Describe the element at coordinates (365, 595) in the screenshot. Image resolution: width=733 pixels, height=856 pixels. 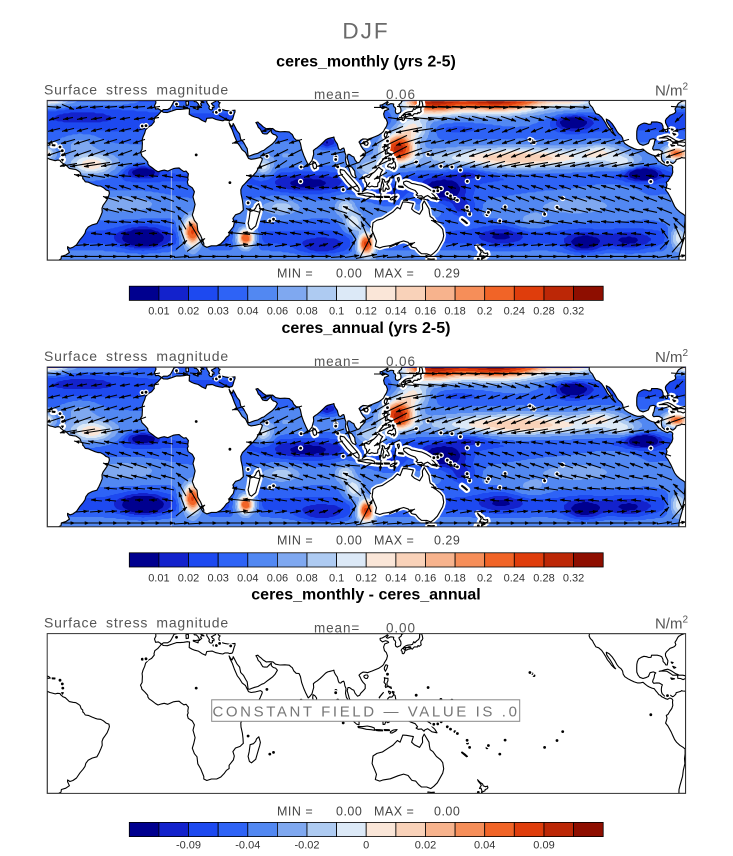
I see `svg-text: ceres_monthly - ceres_annual` at that location.